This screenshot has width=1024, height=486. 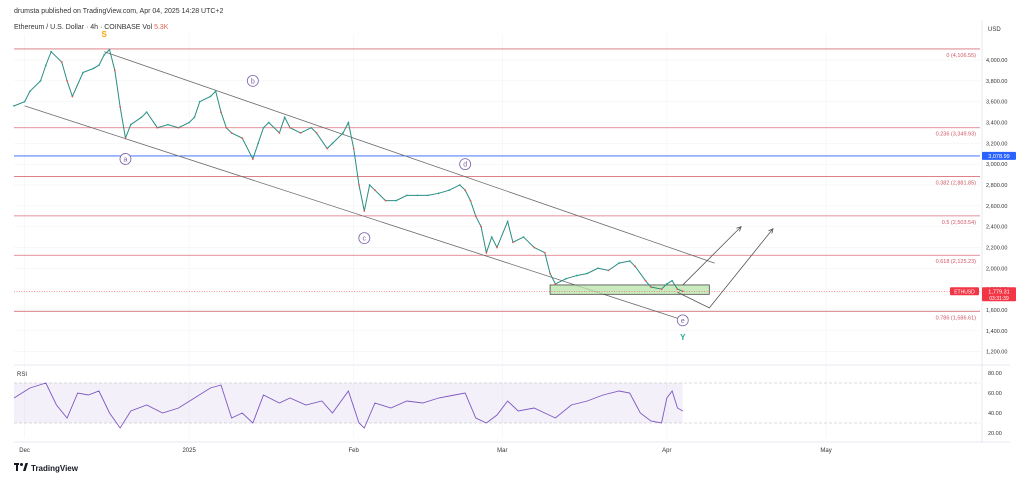 What do you see at coordinates (24, 451) in the screenshot?
I see `time-tick-label: Dec` at bounding box center [24, 451].